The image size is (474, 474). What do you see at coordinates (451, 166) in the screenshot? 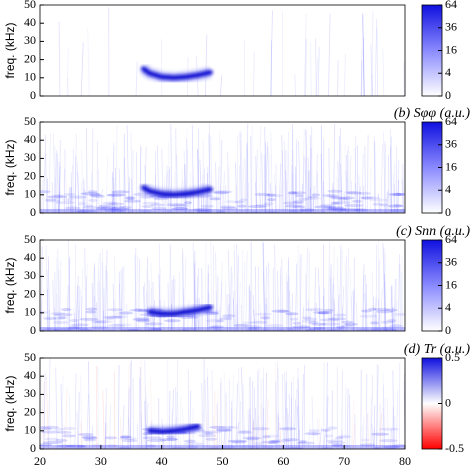
I see `colorbar-tick-label: 16` at bounding box center [451, 166].